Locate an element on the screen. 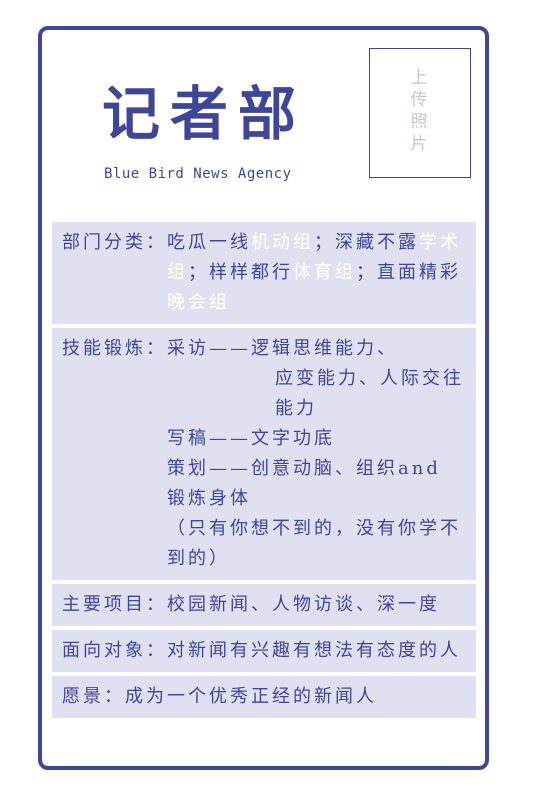 This screenshot has height=786, width=533. section-label: 技能锻炼： is located at coordinates (114, 348).